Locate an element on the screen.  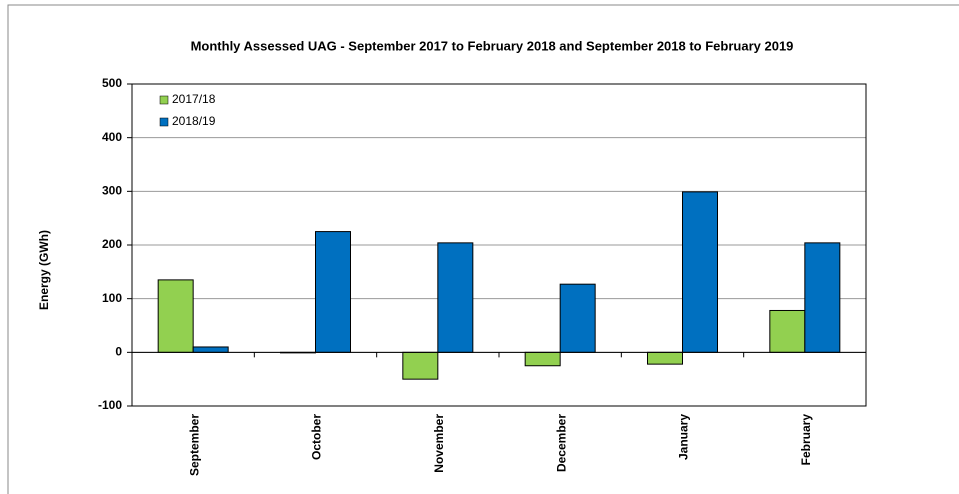
y-tick-label: 300 is located at coordinates (112, 191).